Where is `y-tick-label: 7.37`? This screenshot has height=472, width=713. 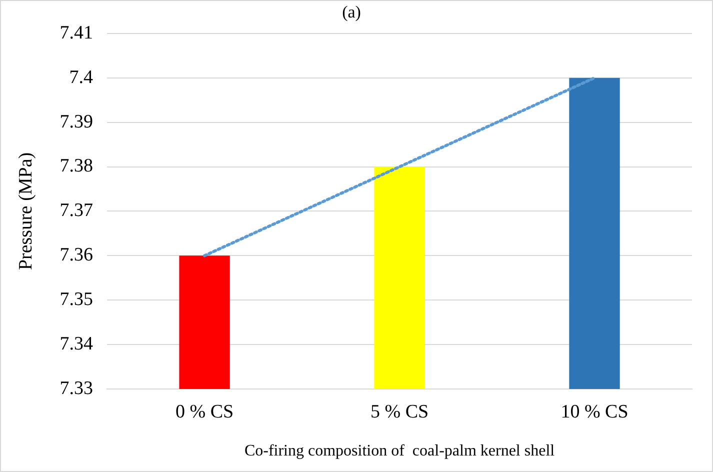
y-tick-label: 7.37 is located at coordinates (77, 211).